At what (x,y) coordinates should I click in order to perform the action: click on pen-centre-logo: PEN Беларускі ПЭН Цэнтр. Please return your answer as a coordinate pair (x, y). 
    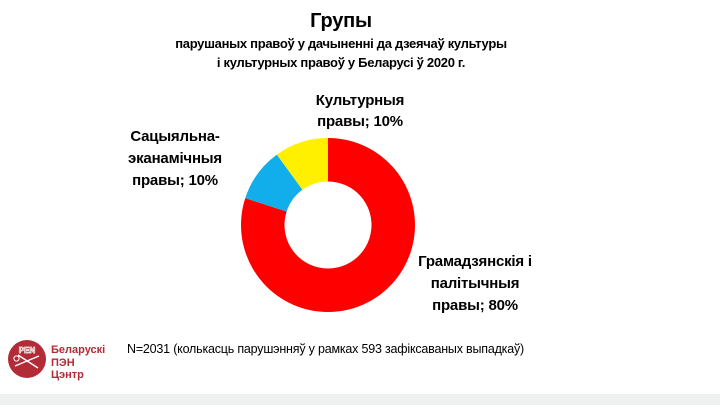
    Looking at the image, I should click on (56, 360).